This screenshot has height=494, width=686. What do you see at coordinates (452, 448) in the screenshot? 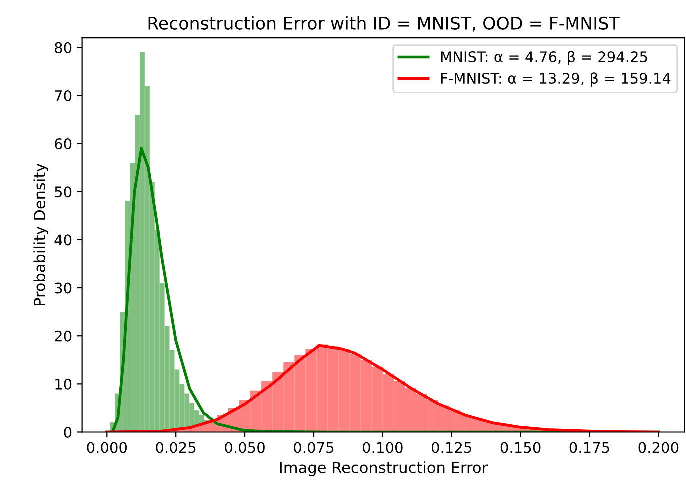
I see `x-tick-label: 0.125` at bounding box center [452, 448].